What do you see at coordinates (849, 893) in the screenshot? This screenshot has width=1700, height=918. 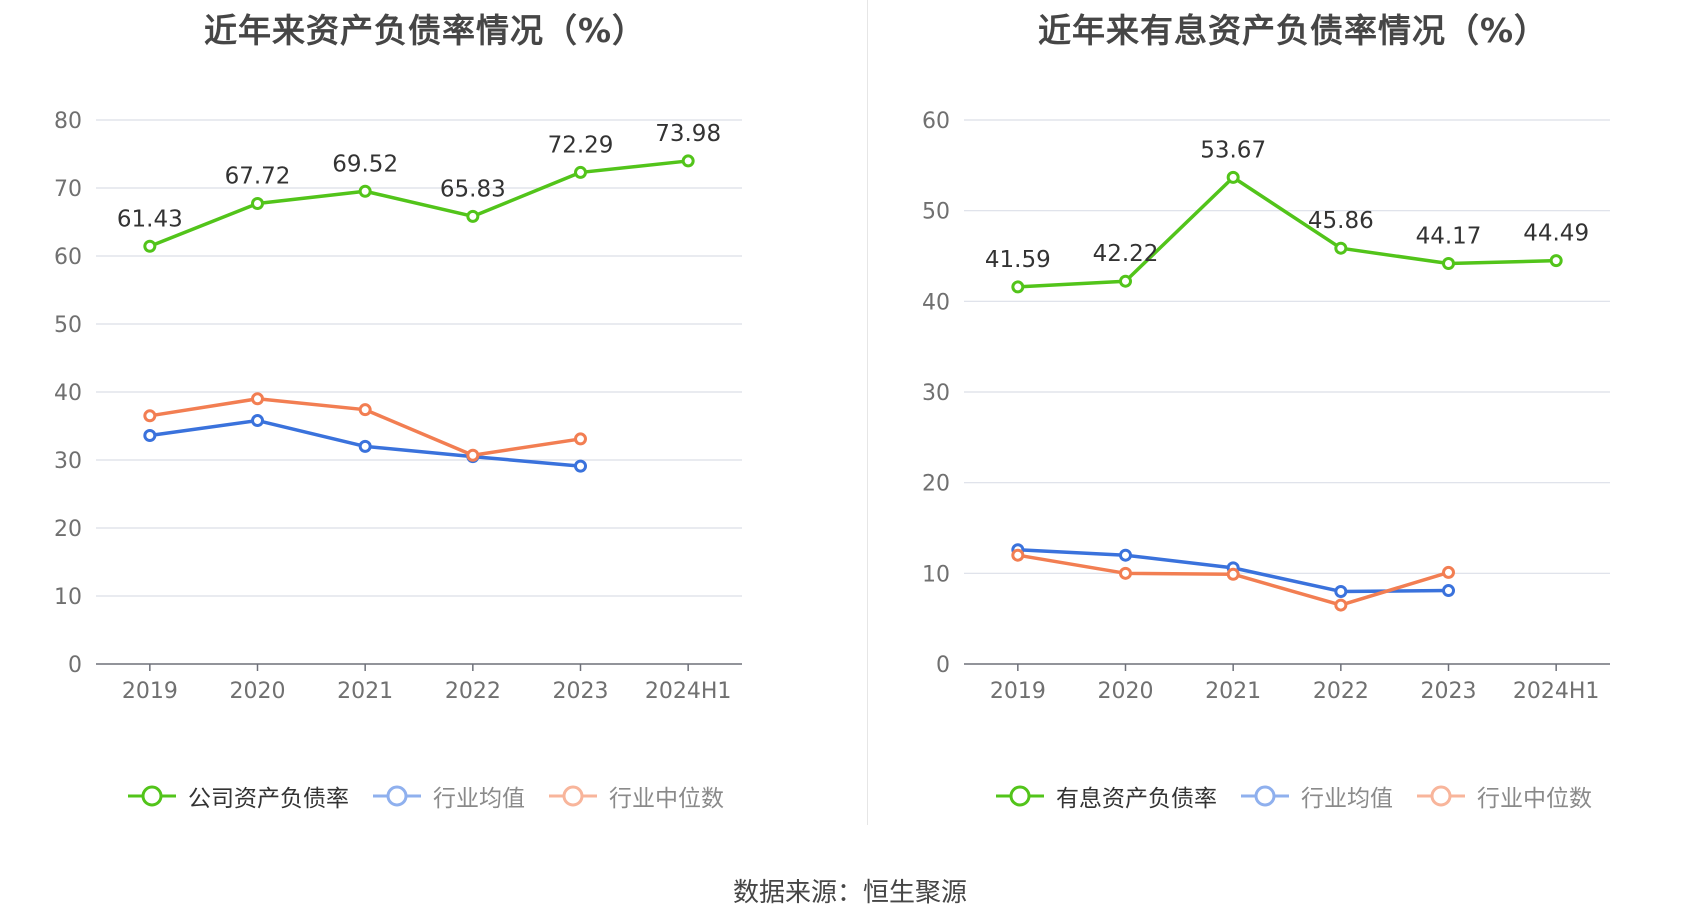 I see `data-source-note: 数据来源：恒生聚源` at bounding box center [849, 893].